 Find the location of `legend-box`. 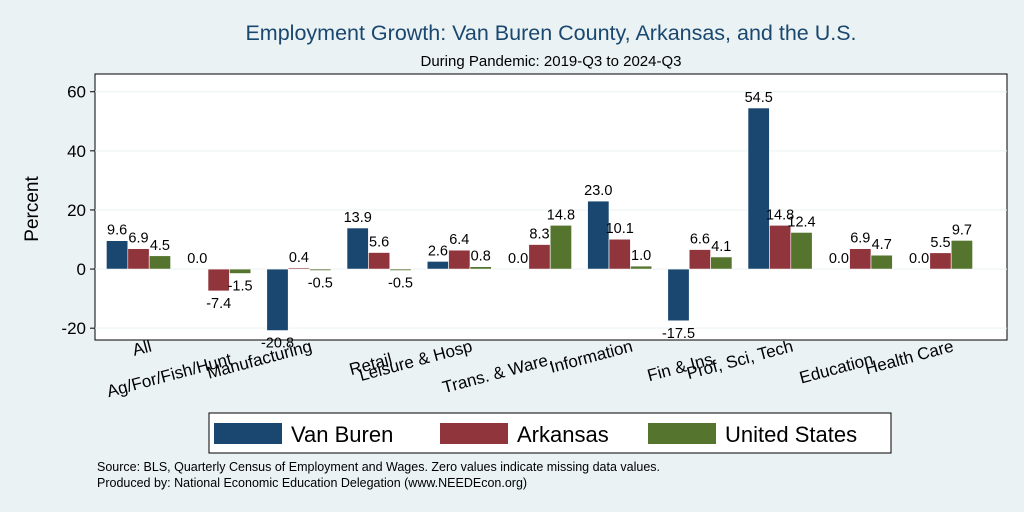

legend-box is located at coordinates (550, 433).